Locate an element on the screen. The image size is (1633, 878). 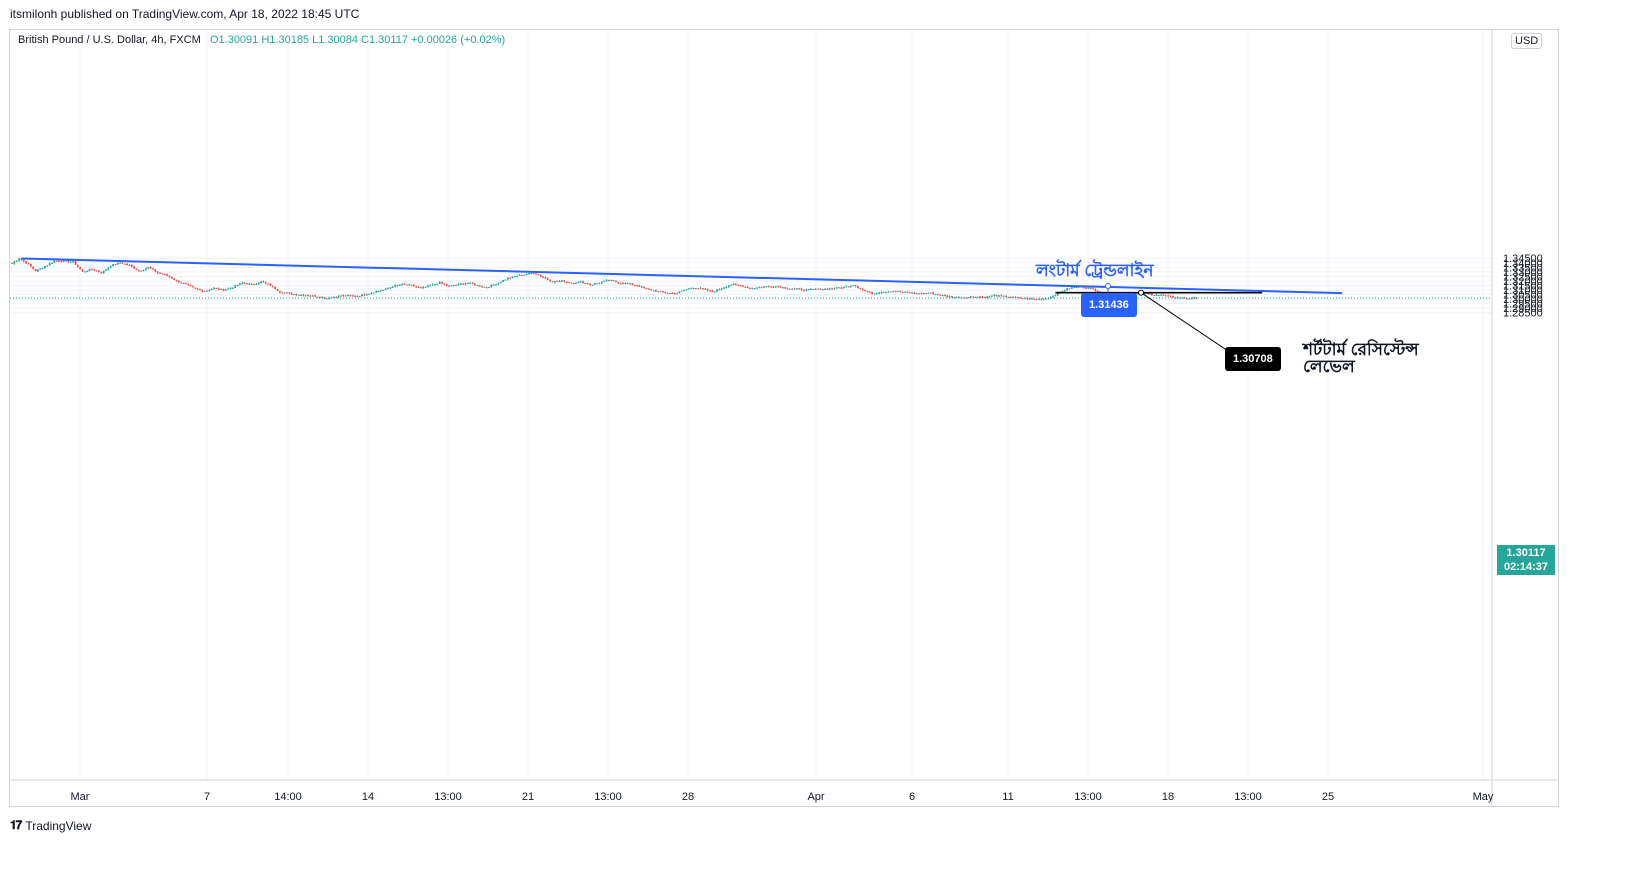
resistance-callout: 1.30708 is located at coordinates (1253, 359).